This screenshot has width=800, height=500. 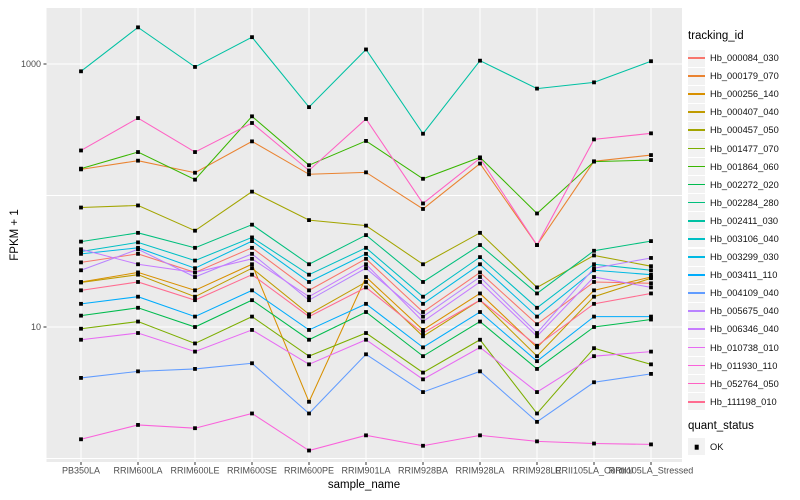 I want to click on legend-item-Hb_000256_140: Hb_000256_140, so click(x=733, y=94).